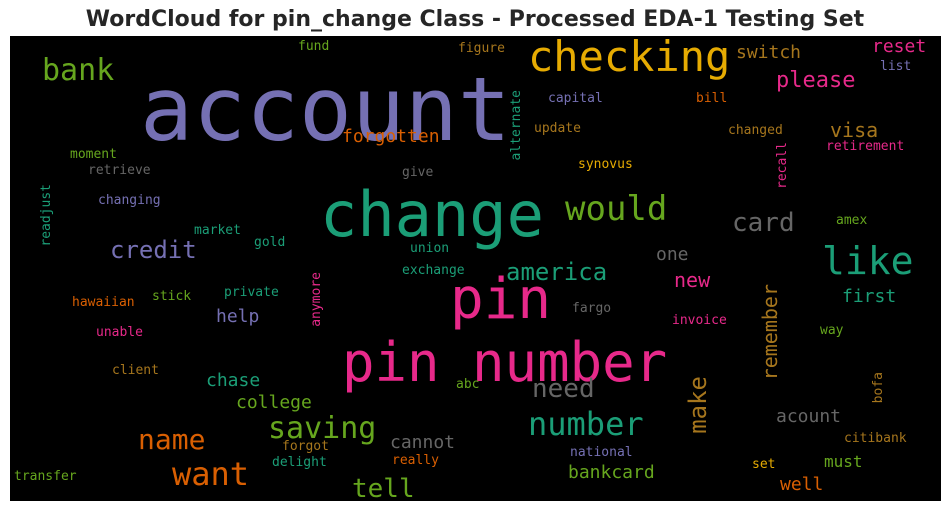 This screenshot has height=511, width=950. I want to click on word-transfer: transfer, so click(45, 476).